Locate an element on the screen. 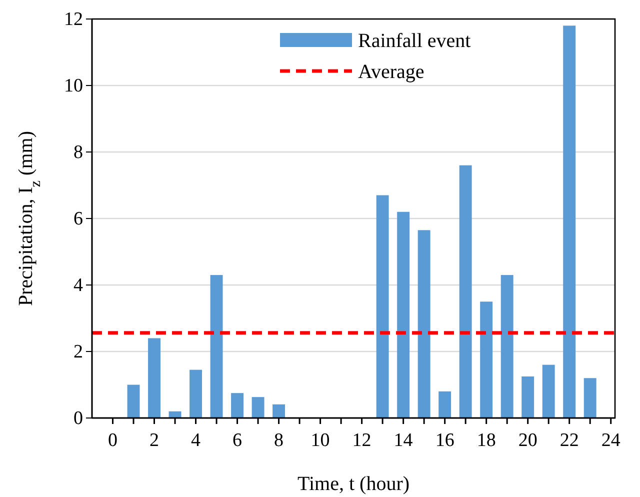 This screenshot has width=640, height=497. legend-label: Average is located at coordinates (391, 72).